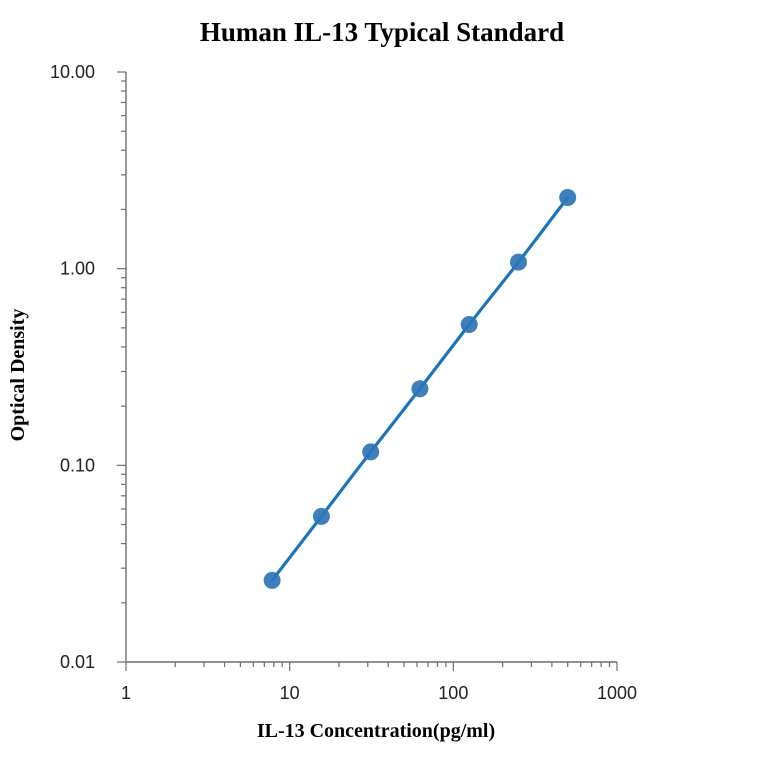 The height and width of the screenshot is (764, 764). Describe the element at coordinates (18, 375) in the screenshot. I see `y-axis-title: Optical Density` at that location.